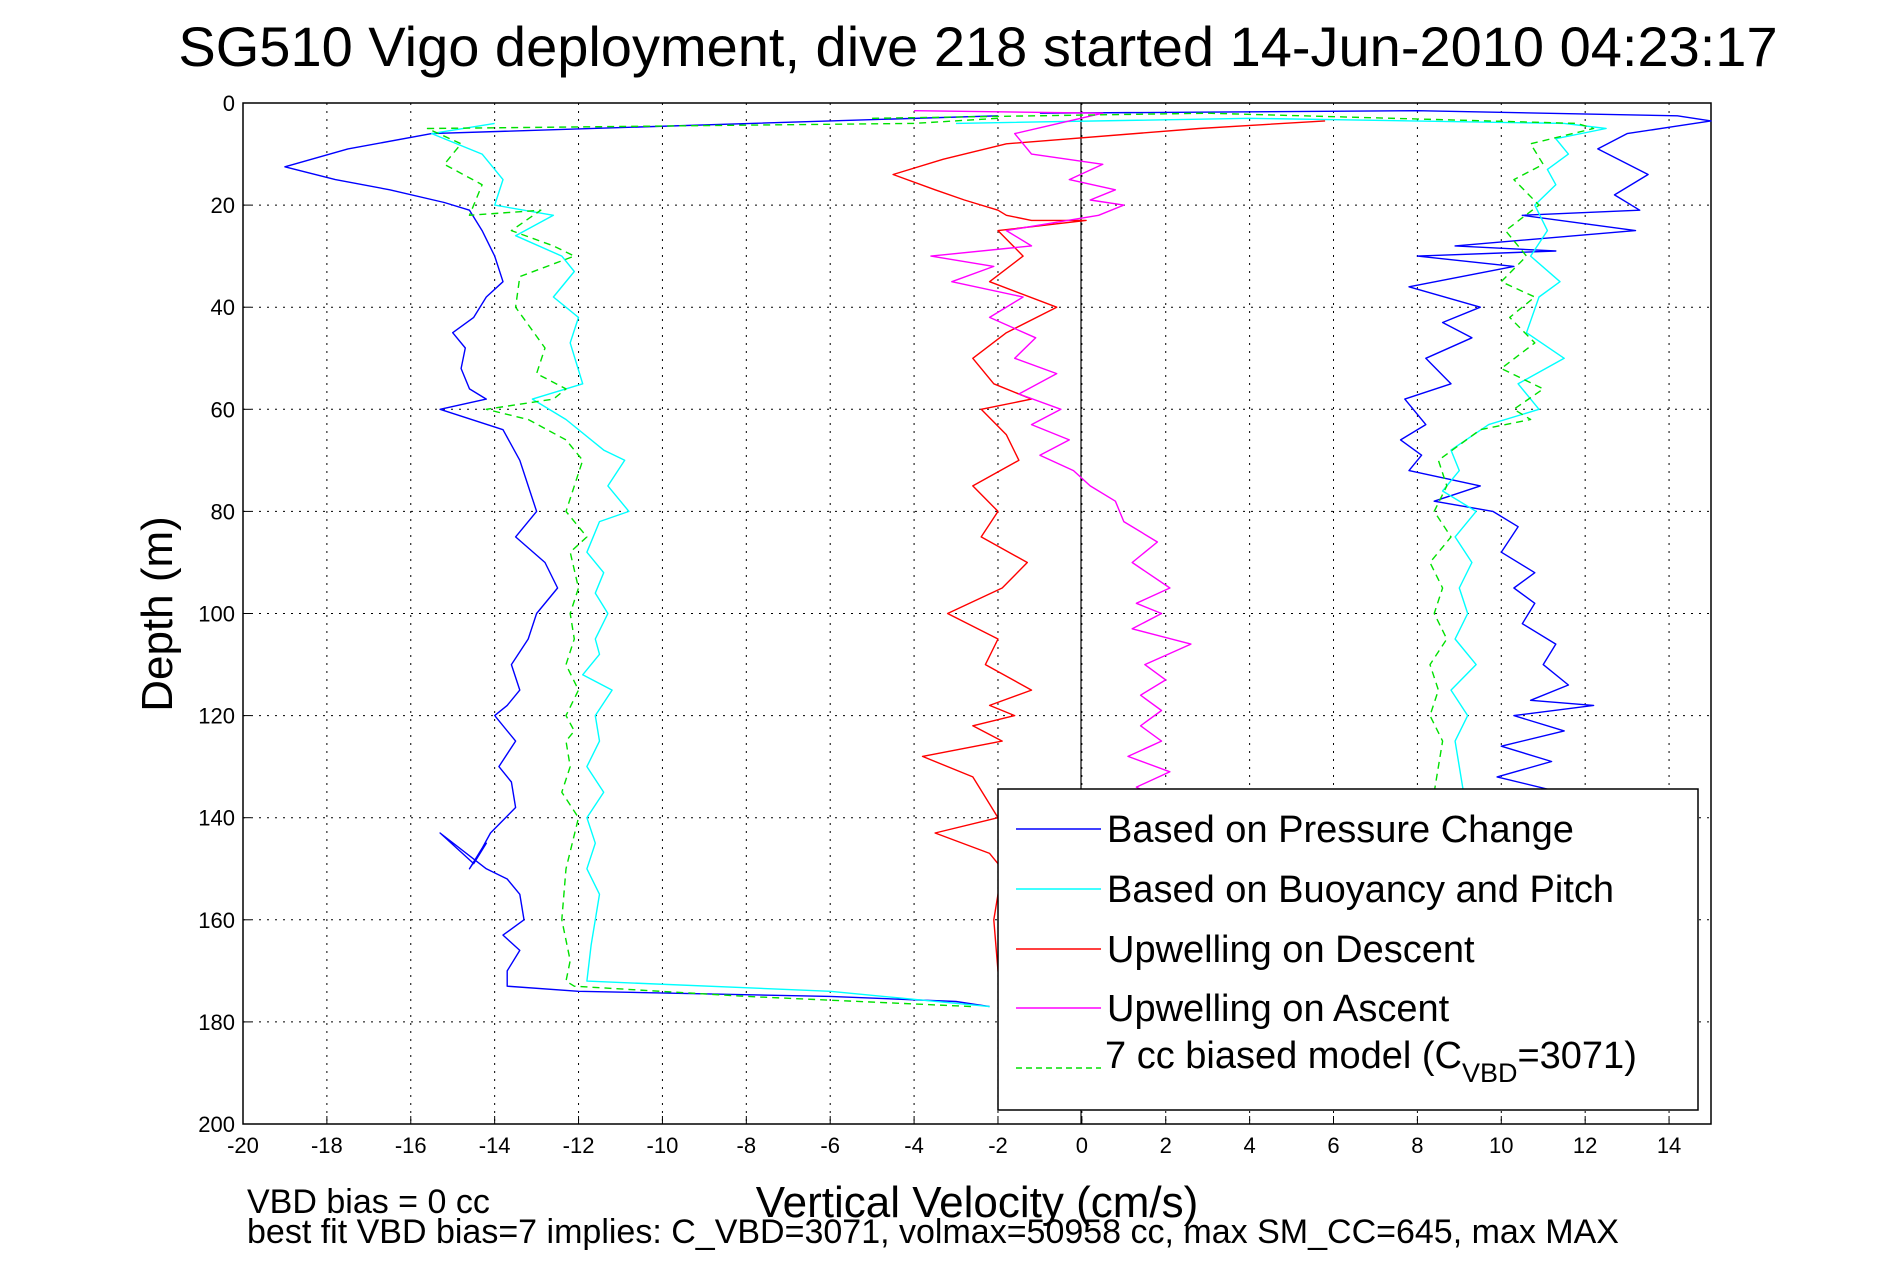 The height and width of the screenshot is (1262, 1891). What do you see at coordinates (914, 1145) in the screenshot?
I see `x-tick-label: -4` at bounding box center [914, 1145].